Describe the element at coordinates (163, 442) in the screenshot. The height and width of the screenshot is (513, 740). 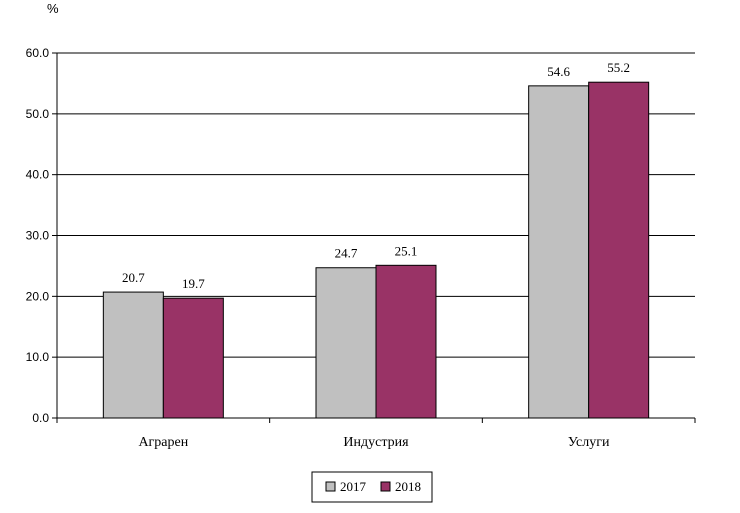
I see `category-label: Аграрен` at that location.